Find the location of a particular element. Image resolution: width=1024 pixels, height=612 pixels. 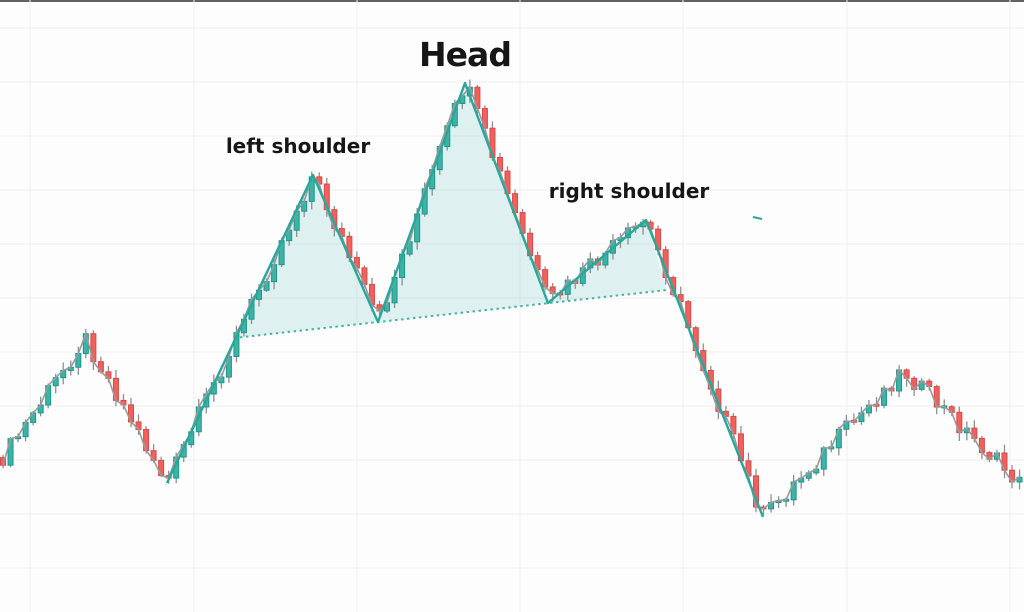

left-shoulder-label: left shoulder is located at coordinates (298, 146).